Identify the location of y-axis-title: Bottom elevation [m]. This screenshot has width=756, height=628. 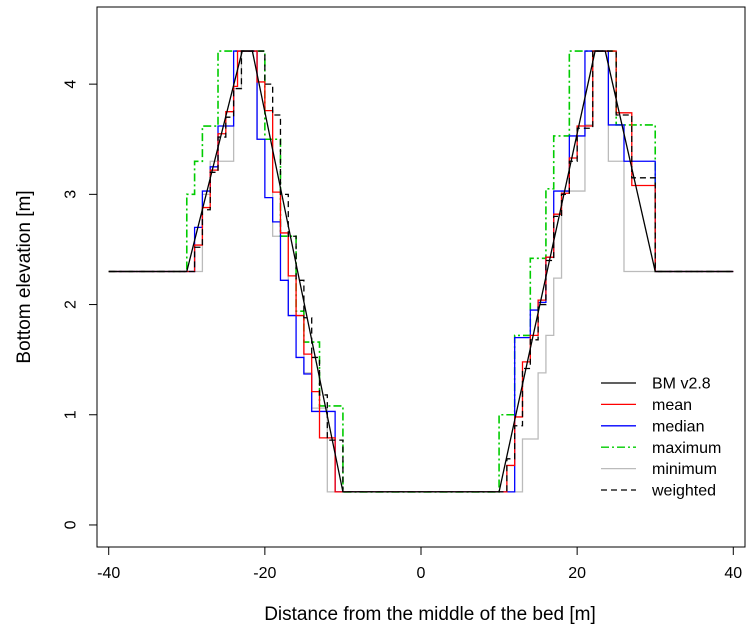
(24, 276).